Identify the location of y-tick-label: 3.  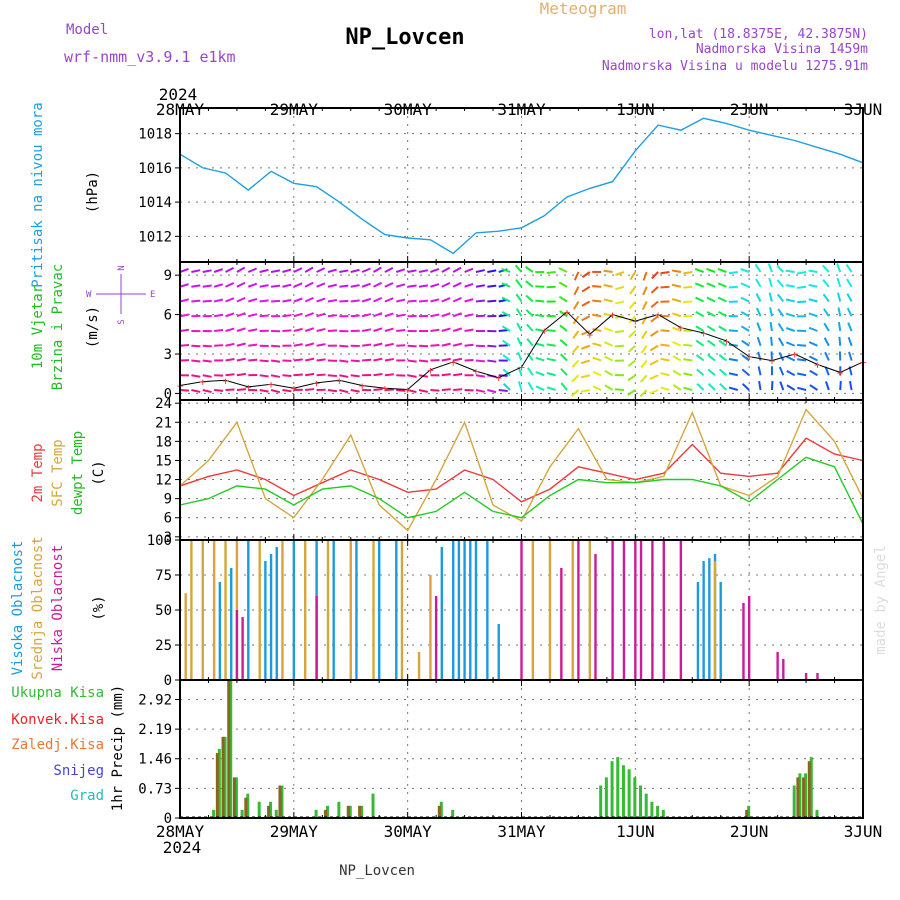
(168, 538).